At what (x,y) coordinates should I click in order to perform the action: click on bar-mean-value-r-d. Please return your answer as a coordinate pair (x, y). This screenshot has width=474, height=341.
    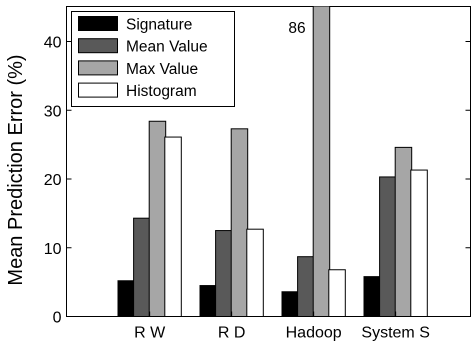
    Looking at the image, I should click on (224, 273).